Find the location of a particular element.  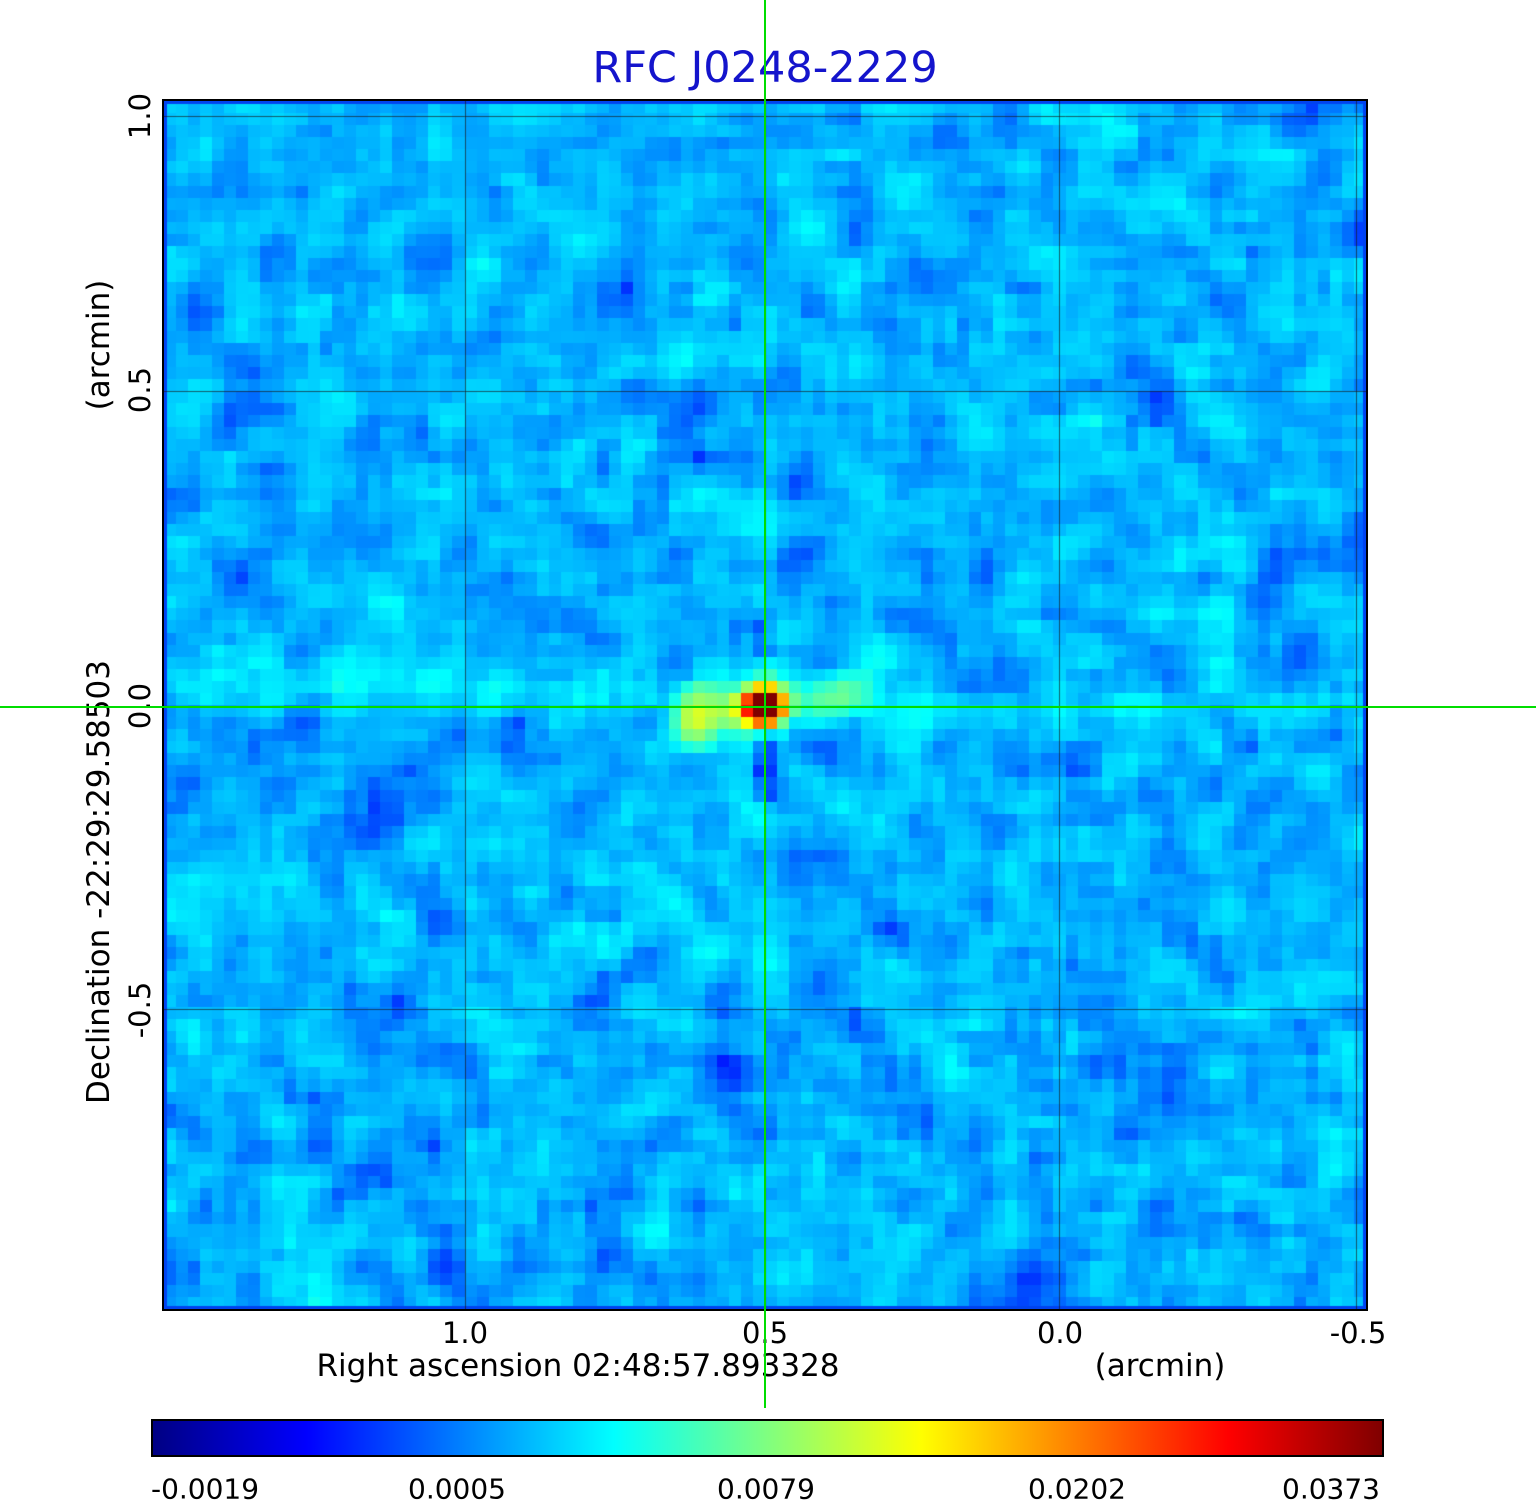

colorbar-tick-label: 0.0005 is located at coordinates (457, 1489).